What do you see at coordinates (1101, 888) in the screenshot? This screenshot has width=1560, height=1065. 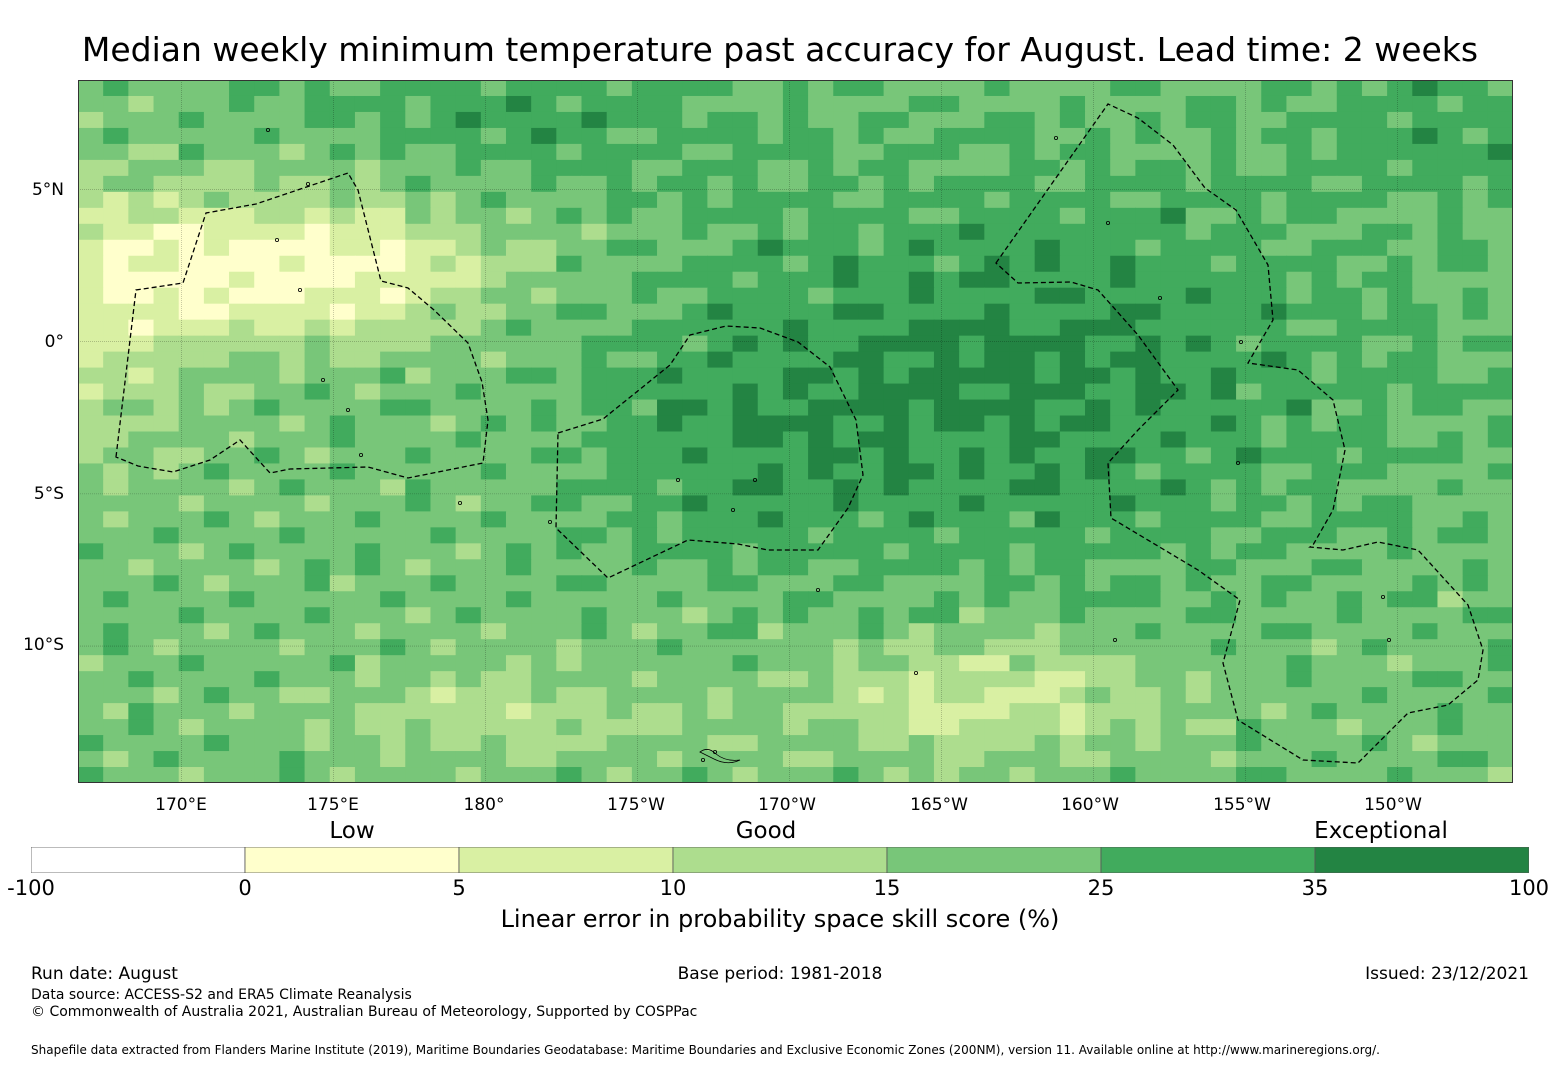 I see `colorbar-tick: 25` at bounding box center [1101, 888].